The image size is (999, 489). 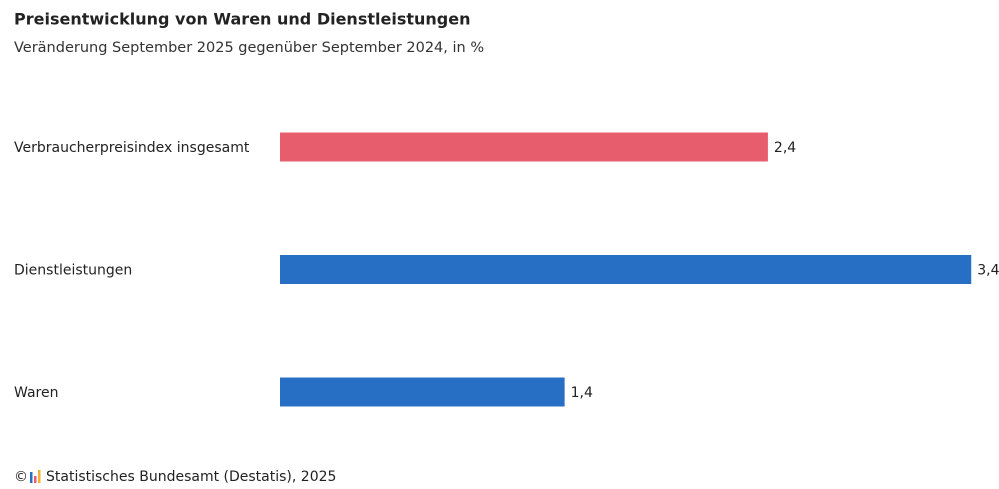 What do you see at coordinates (988, 271) in the screenshot?
I see `value-label: 3,4` at bounding box center [988, 271].